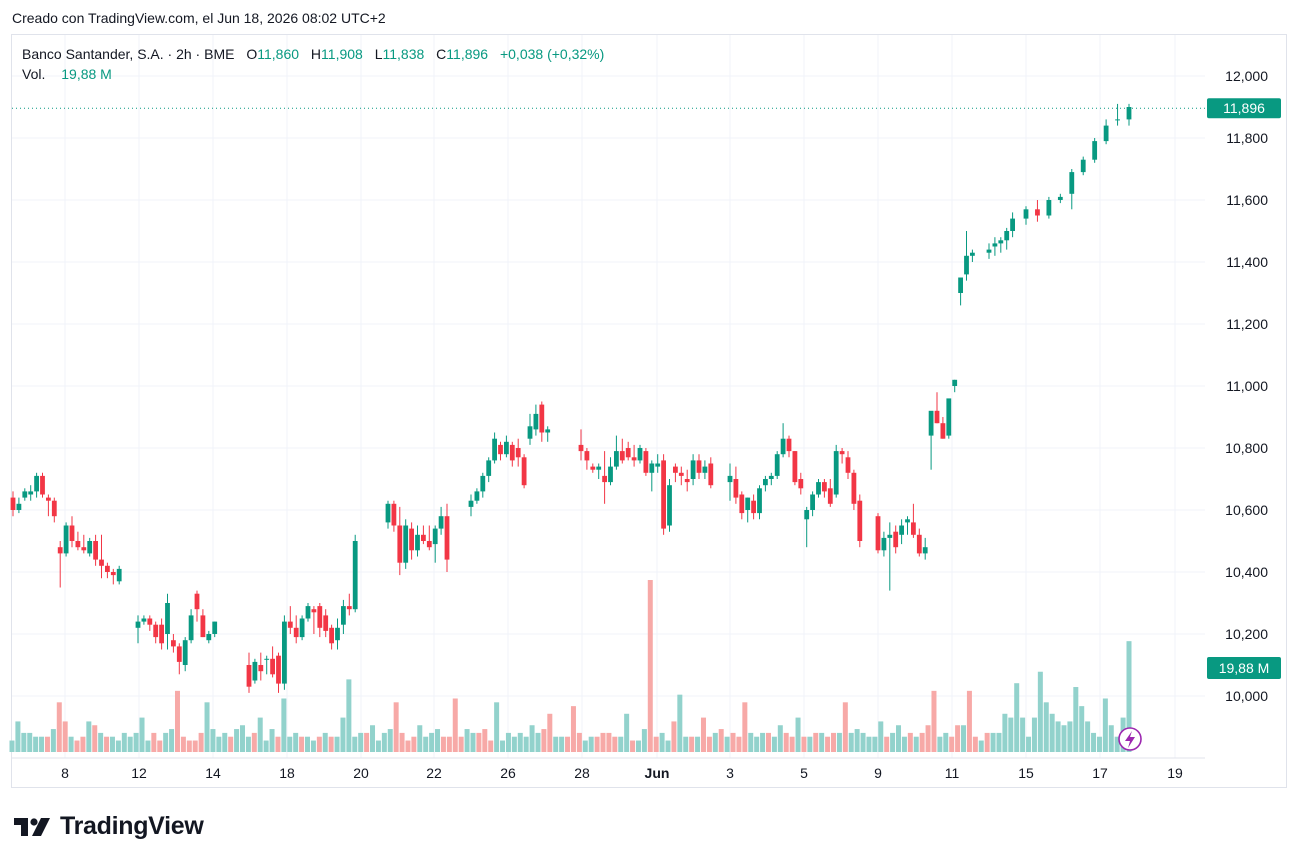  I want to click on price-tick-label: 10,000, so click(1246, 696).